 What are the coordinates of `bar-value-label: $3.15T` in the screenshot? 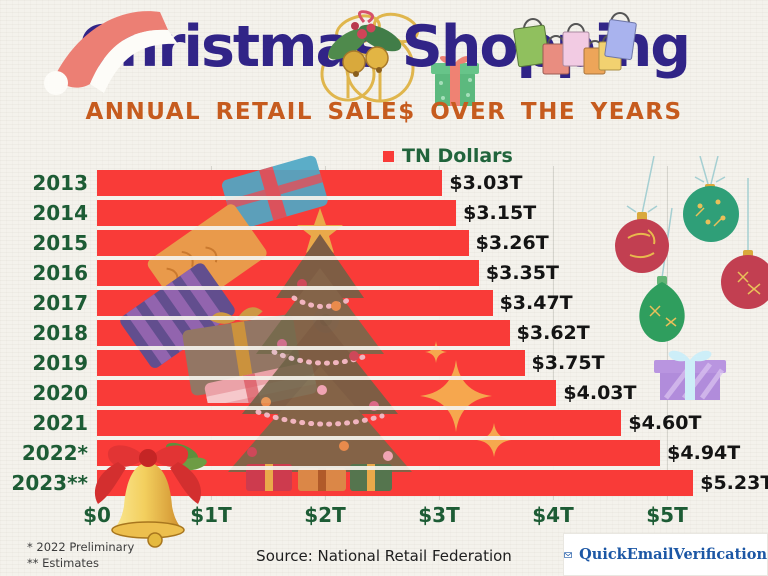 It's located at (500, 213).